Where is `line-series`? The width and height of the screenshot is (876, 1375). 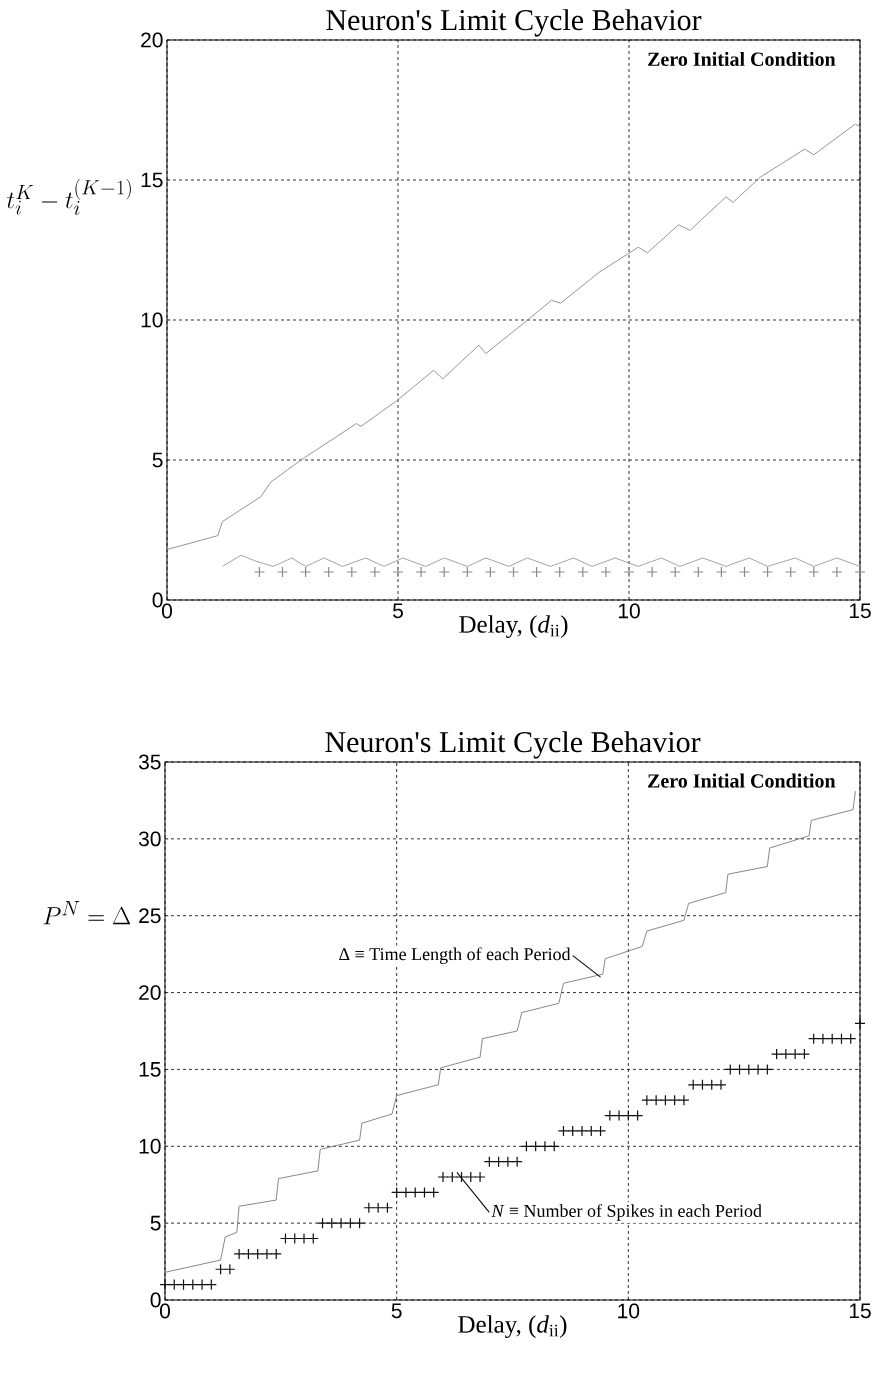 line-series is located at coordinates (541, 560).